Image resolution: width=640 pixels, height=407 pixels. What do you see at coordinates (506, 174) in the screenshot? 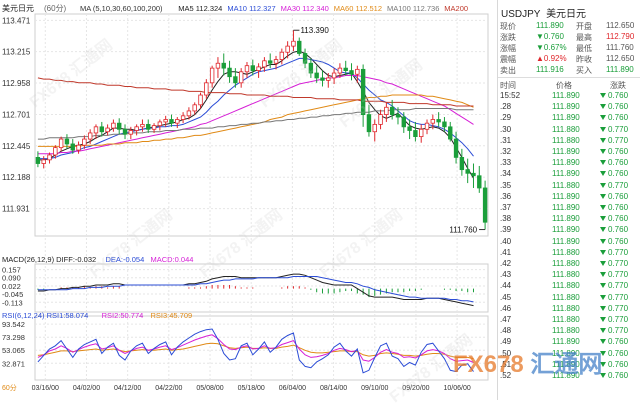
I see `tick-time: .34` at bounding box center [506, 174].